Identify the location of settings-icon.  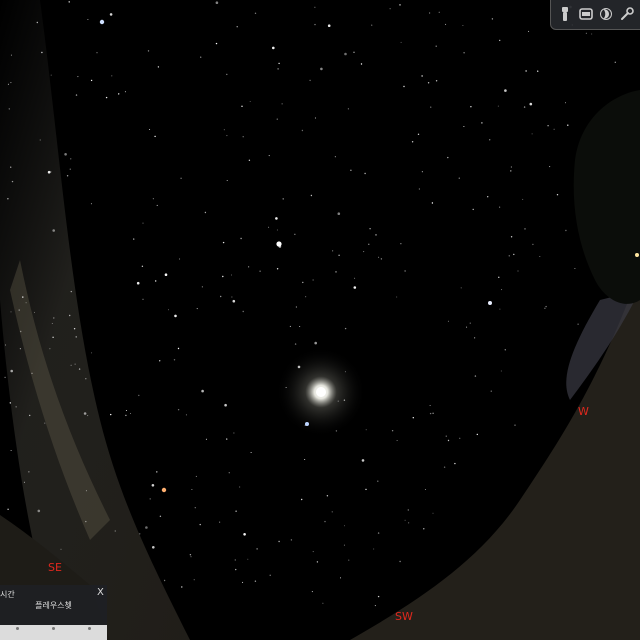
(627, 14).